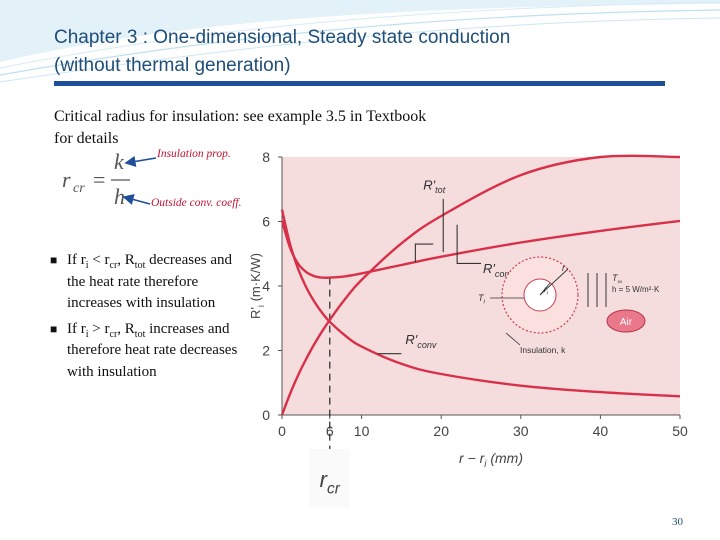 This screenshot has height=540, width=720. What do you see at coordinates (499, 270) in the screenshot?
I see `series-r-cond-label: R'cond` at bounding box center [499, 270].